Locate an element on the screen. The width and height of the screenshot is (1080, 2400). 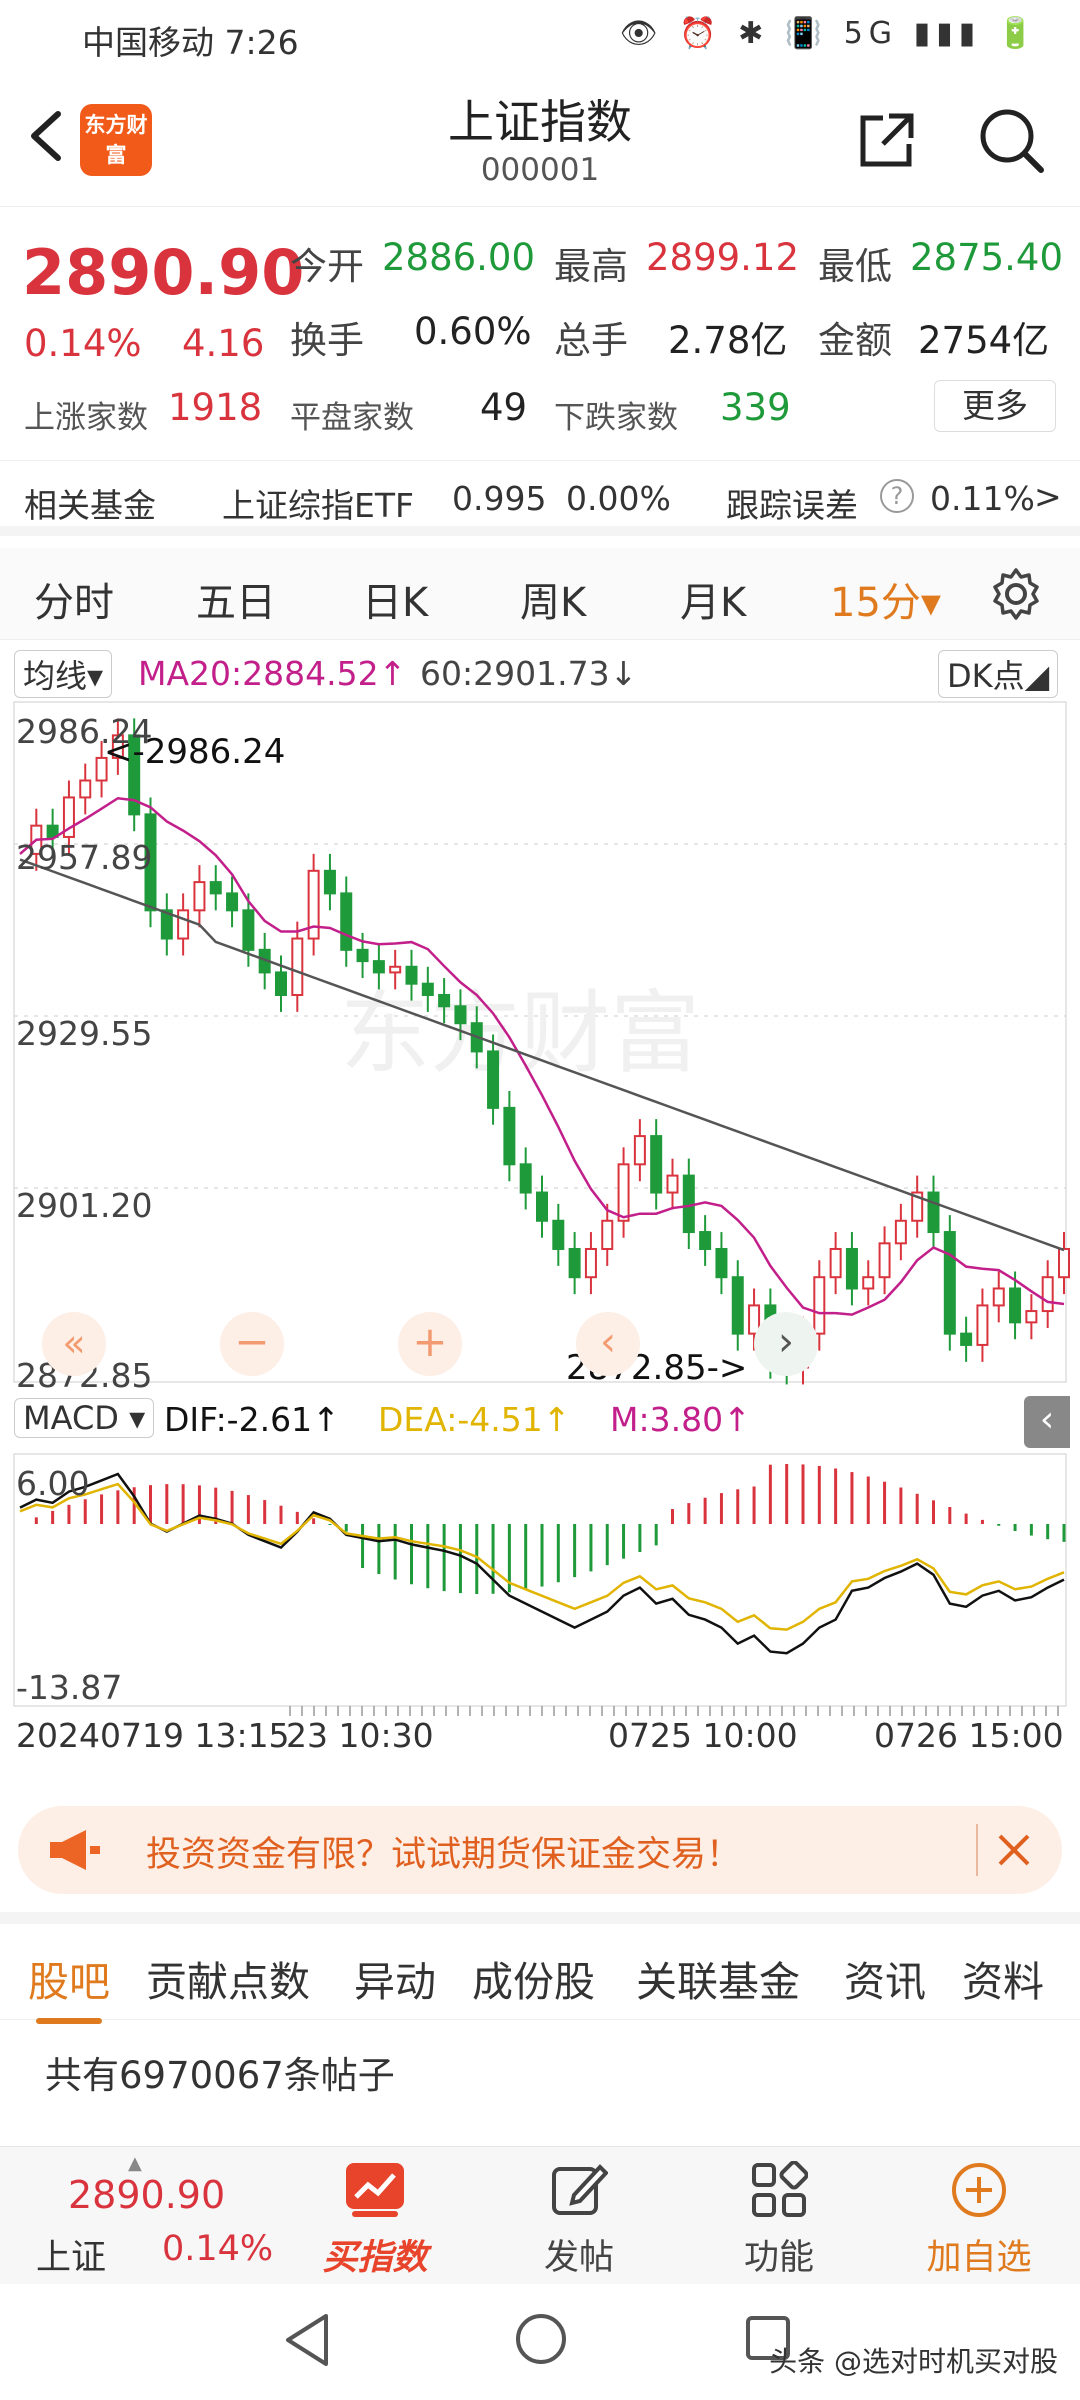
period-tabs: 分时 五日 日K 周K 月K 15分▾ is located at coordinates (540, 594).